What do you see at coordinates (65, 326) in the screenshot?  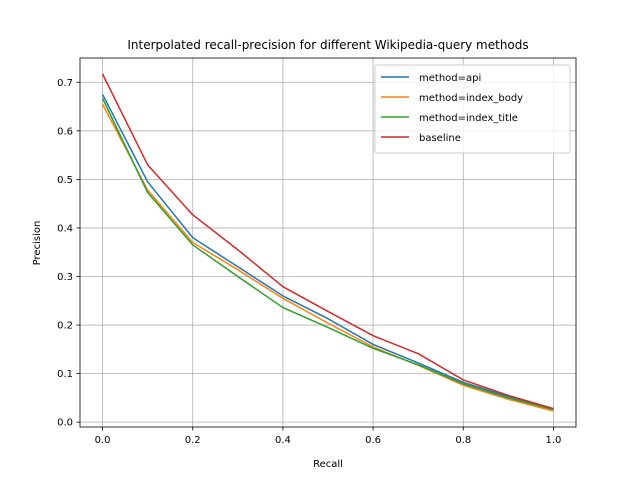 I see `y-tick-label: 0.2` at bounding box center [65, 326].